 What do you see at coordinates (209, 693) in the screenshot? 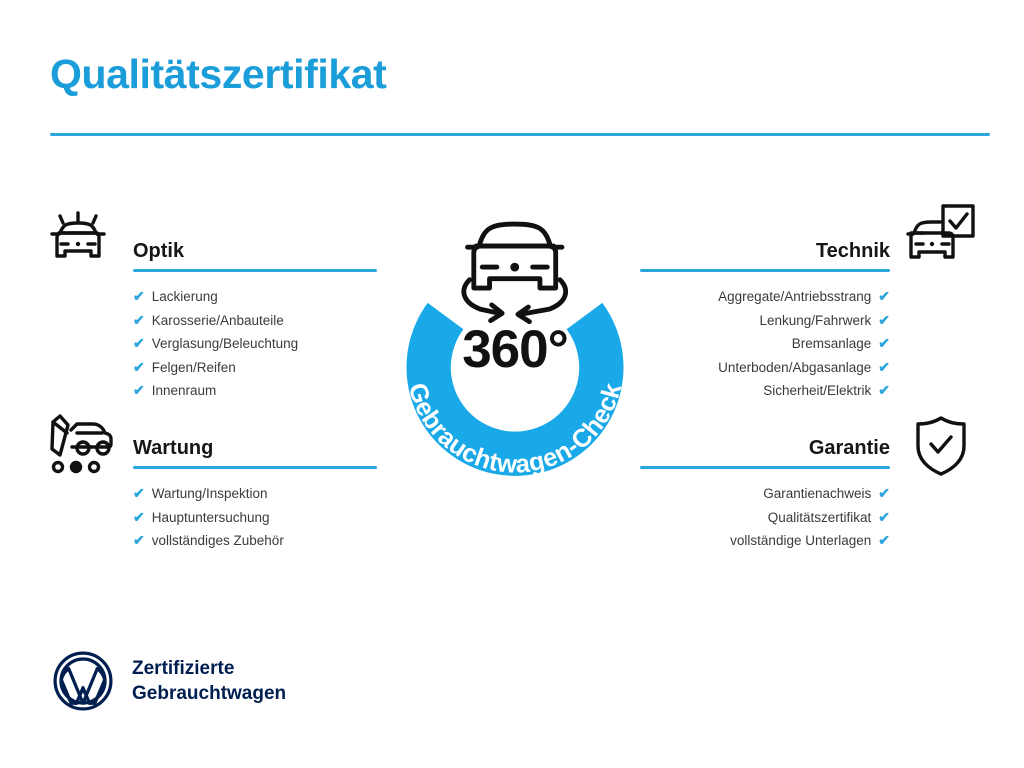
I see `footer-line-2: Gebrauchtwagen` at bounding box center [209, 693].